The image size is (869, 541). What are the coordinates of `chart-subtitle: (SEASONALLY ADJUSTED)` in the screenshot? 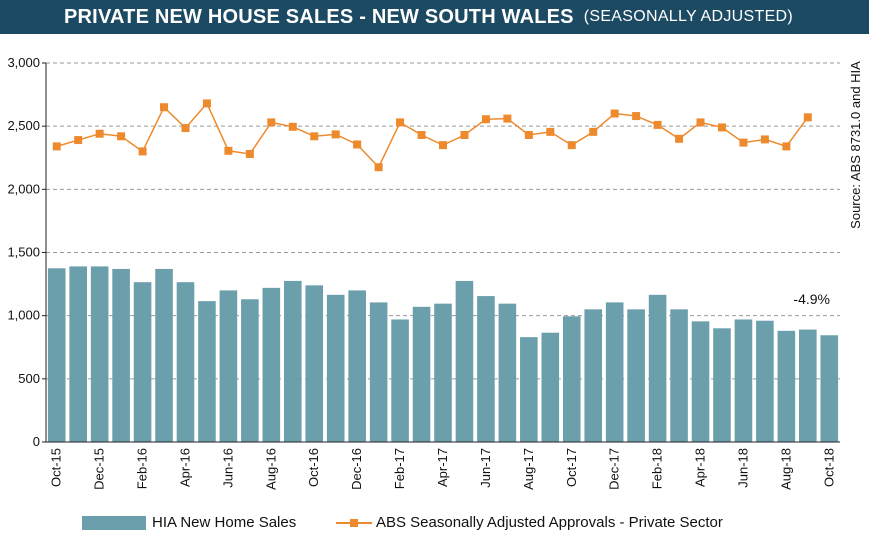 It's located at (688, 16).